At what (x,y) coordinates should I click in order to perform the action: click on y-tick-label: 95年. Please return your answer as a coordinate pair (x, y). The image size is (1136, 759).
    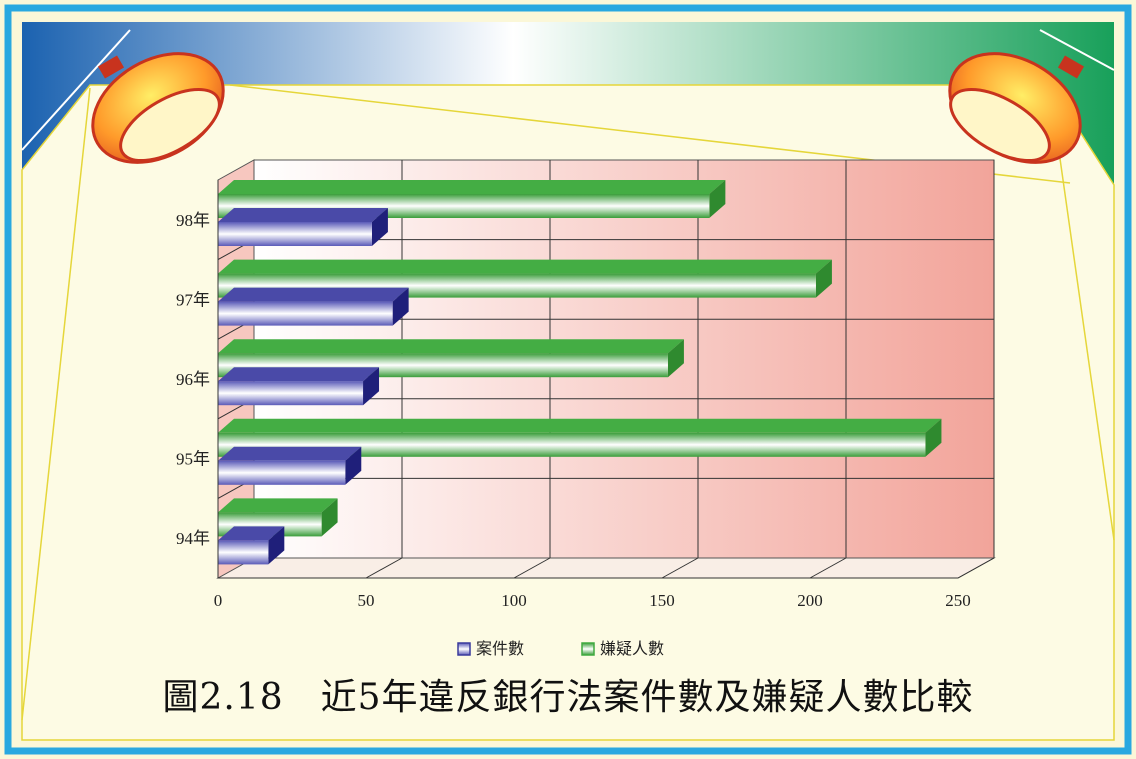
    Looking at the image, I should click on (193, 459).